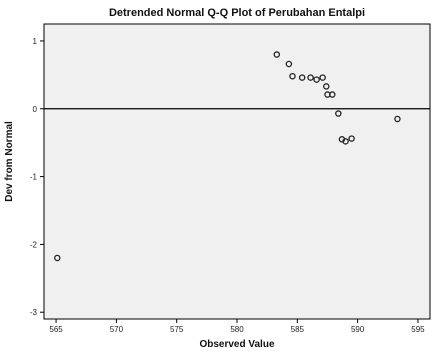 This screenshot has height=351, width=439. Describe the element at coordinates (35, 109) in the screenshot. I see `y-tick-label: 0` at that location.